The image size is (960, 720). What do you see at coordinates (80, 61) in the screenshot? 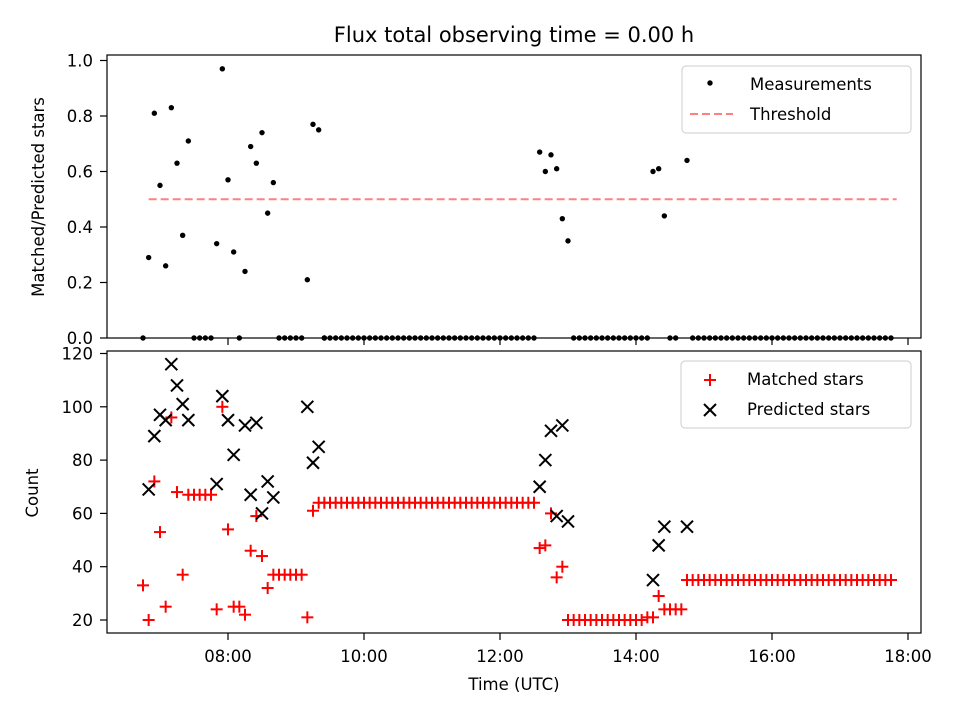
I see `ratio-y-tick-label: 1.0` at bounding box center [80, 61].